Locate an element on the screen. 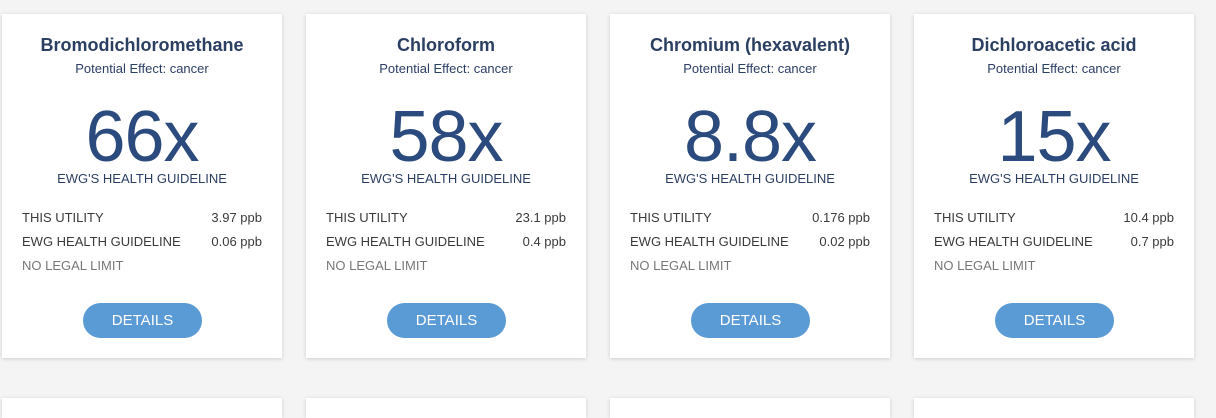 The height and width of the screenshot is (418, 1216). guideline-row: EWG HEALTH GUIDELINE 0.06 ppb is located at coordinates (142, 241).